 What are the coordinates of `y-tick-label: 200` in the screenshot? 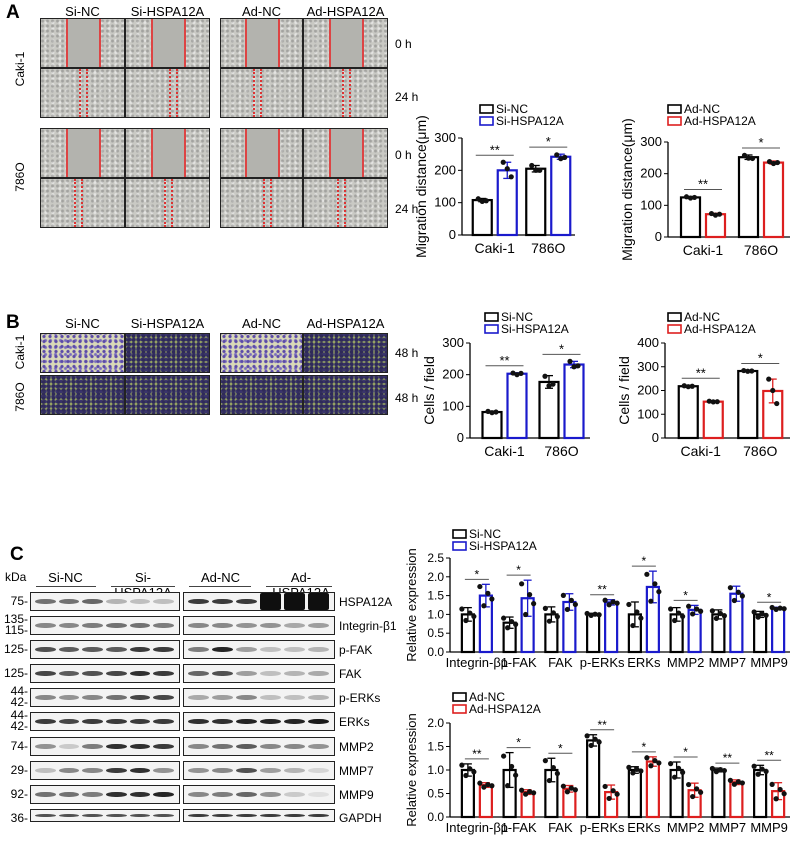 It's located at (445, 169).